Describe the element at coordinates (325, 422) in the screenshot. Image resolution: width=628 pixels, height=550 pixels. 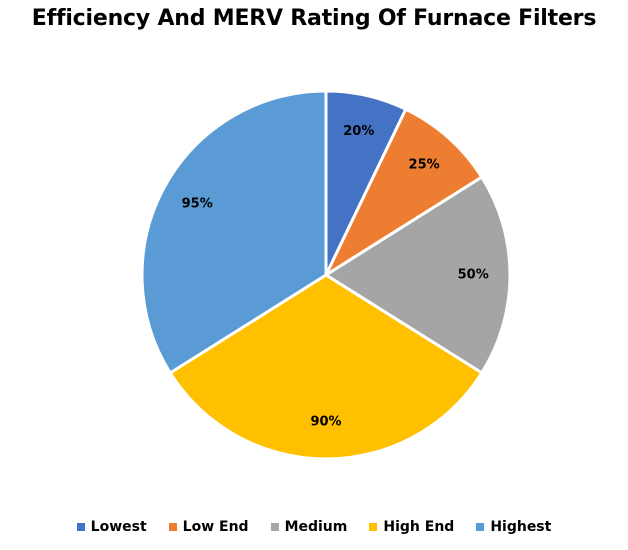
I see `data-label-high-end: 90%` at that location.